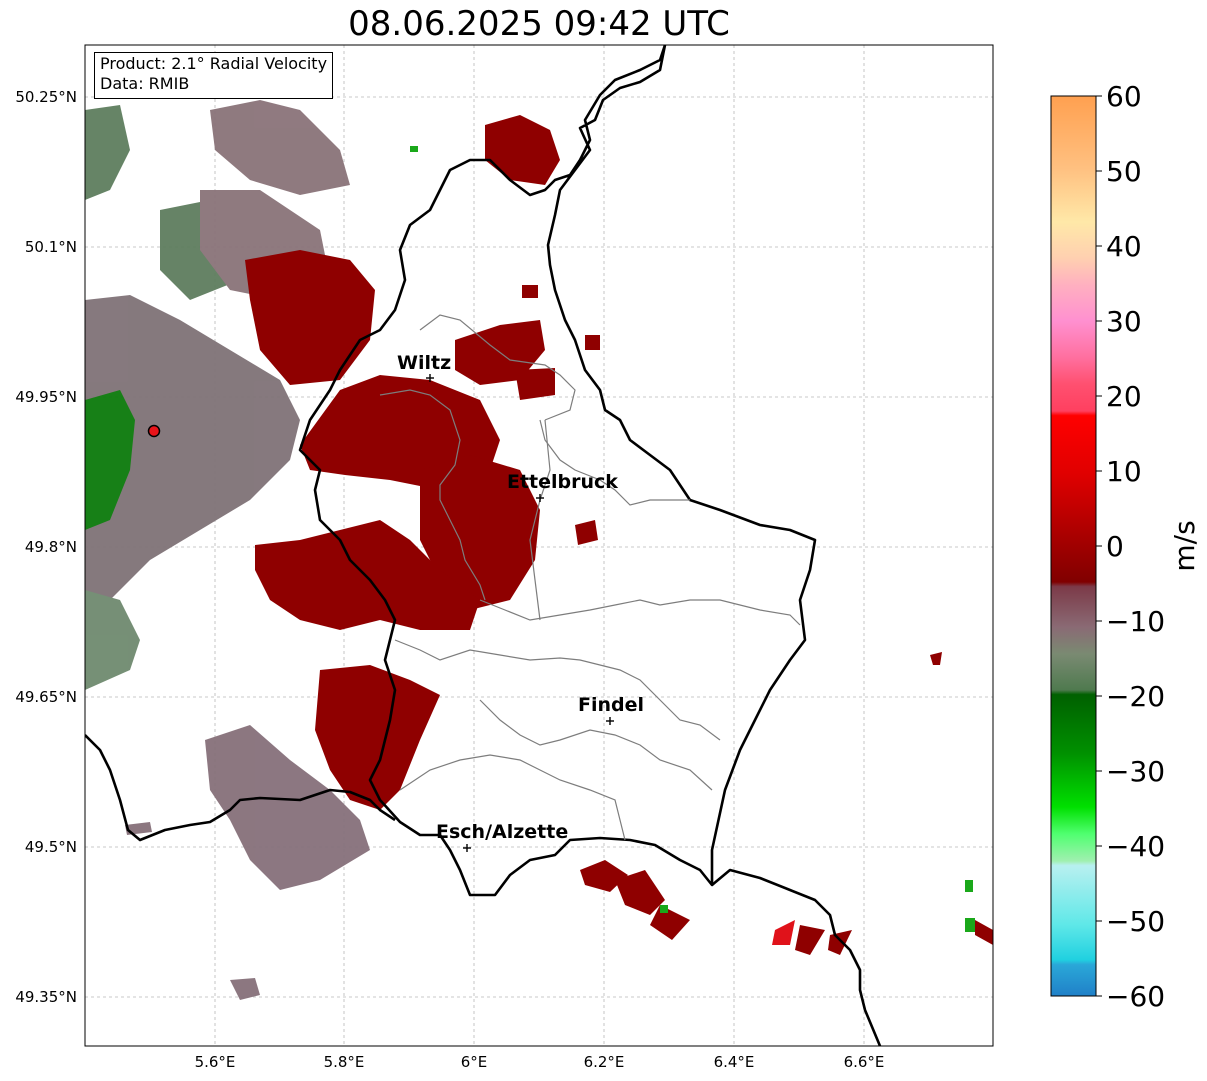  I want to click on colorbar-tick-label: −10, so click(1135, 621).